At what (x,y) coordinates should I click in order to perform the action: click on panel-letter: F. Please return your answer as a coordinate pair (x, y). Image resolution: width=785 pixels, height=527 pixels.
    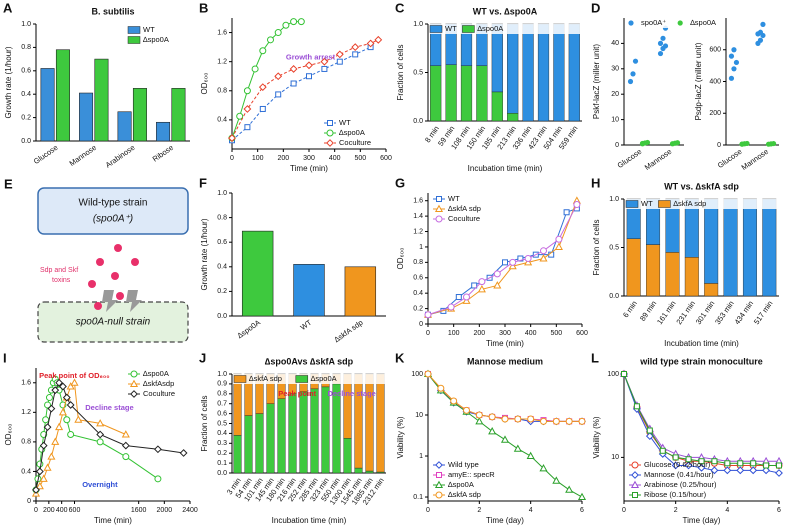
    Looking at the image, I should click on (203, 182).